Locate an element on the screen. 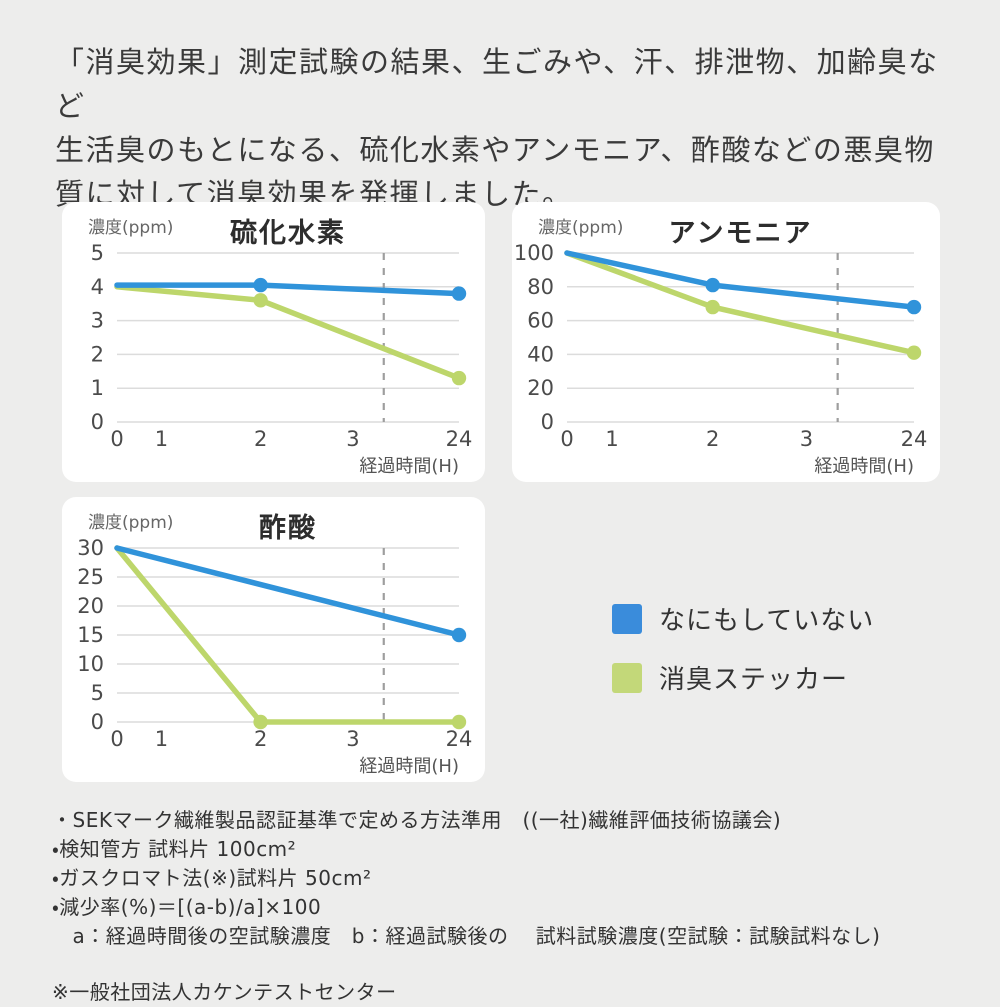  footnote-line: ・減少率(%)＝[(a-b)/a]×100 is located at coordinates (187, 907).